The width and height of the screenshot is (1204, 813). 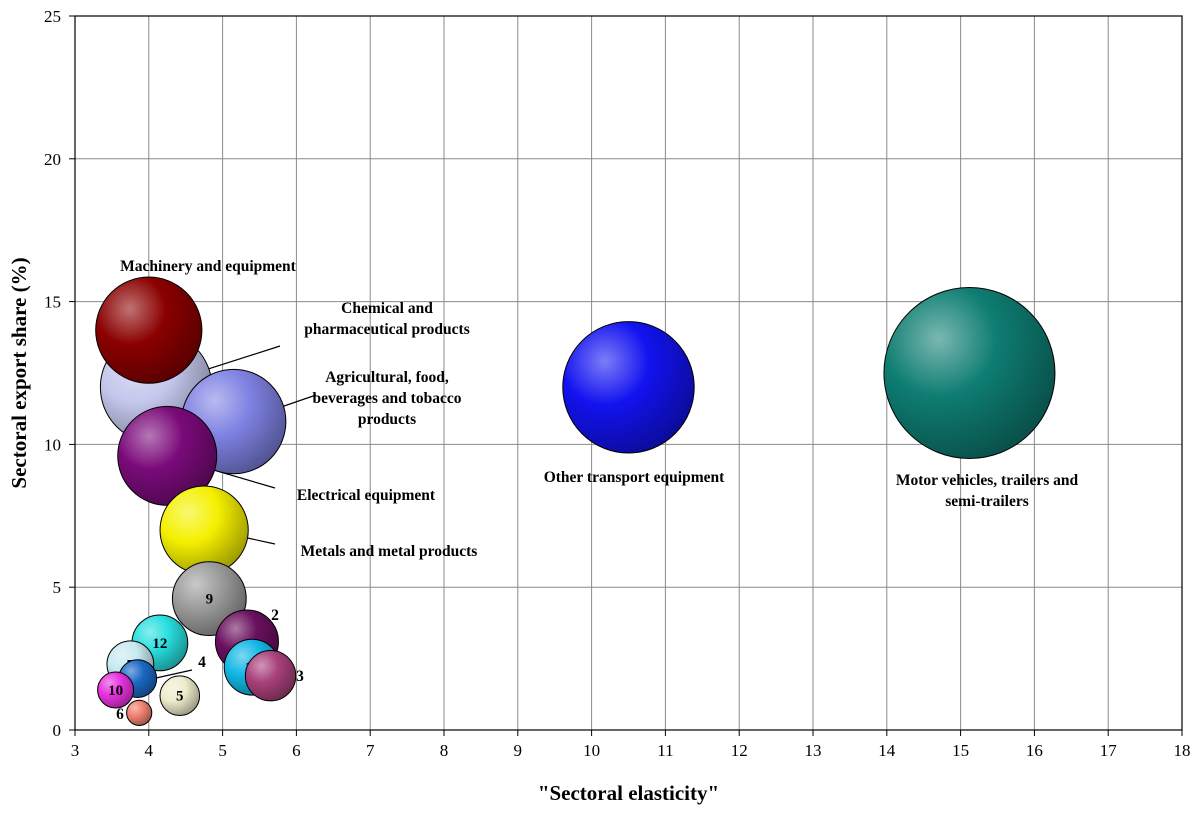 What do you see at coordinates (665, 750) in the screenshot?
I see `x-tick-label: 11` at bounding box center [665, 750].